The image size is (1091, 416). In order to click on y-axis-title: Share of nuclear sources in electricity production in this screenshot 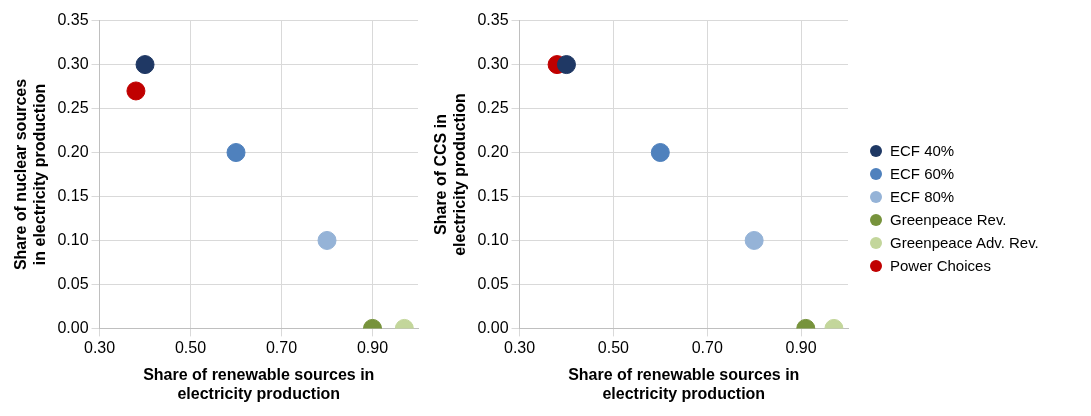, I will do `click(30, 174)`.